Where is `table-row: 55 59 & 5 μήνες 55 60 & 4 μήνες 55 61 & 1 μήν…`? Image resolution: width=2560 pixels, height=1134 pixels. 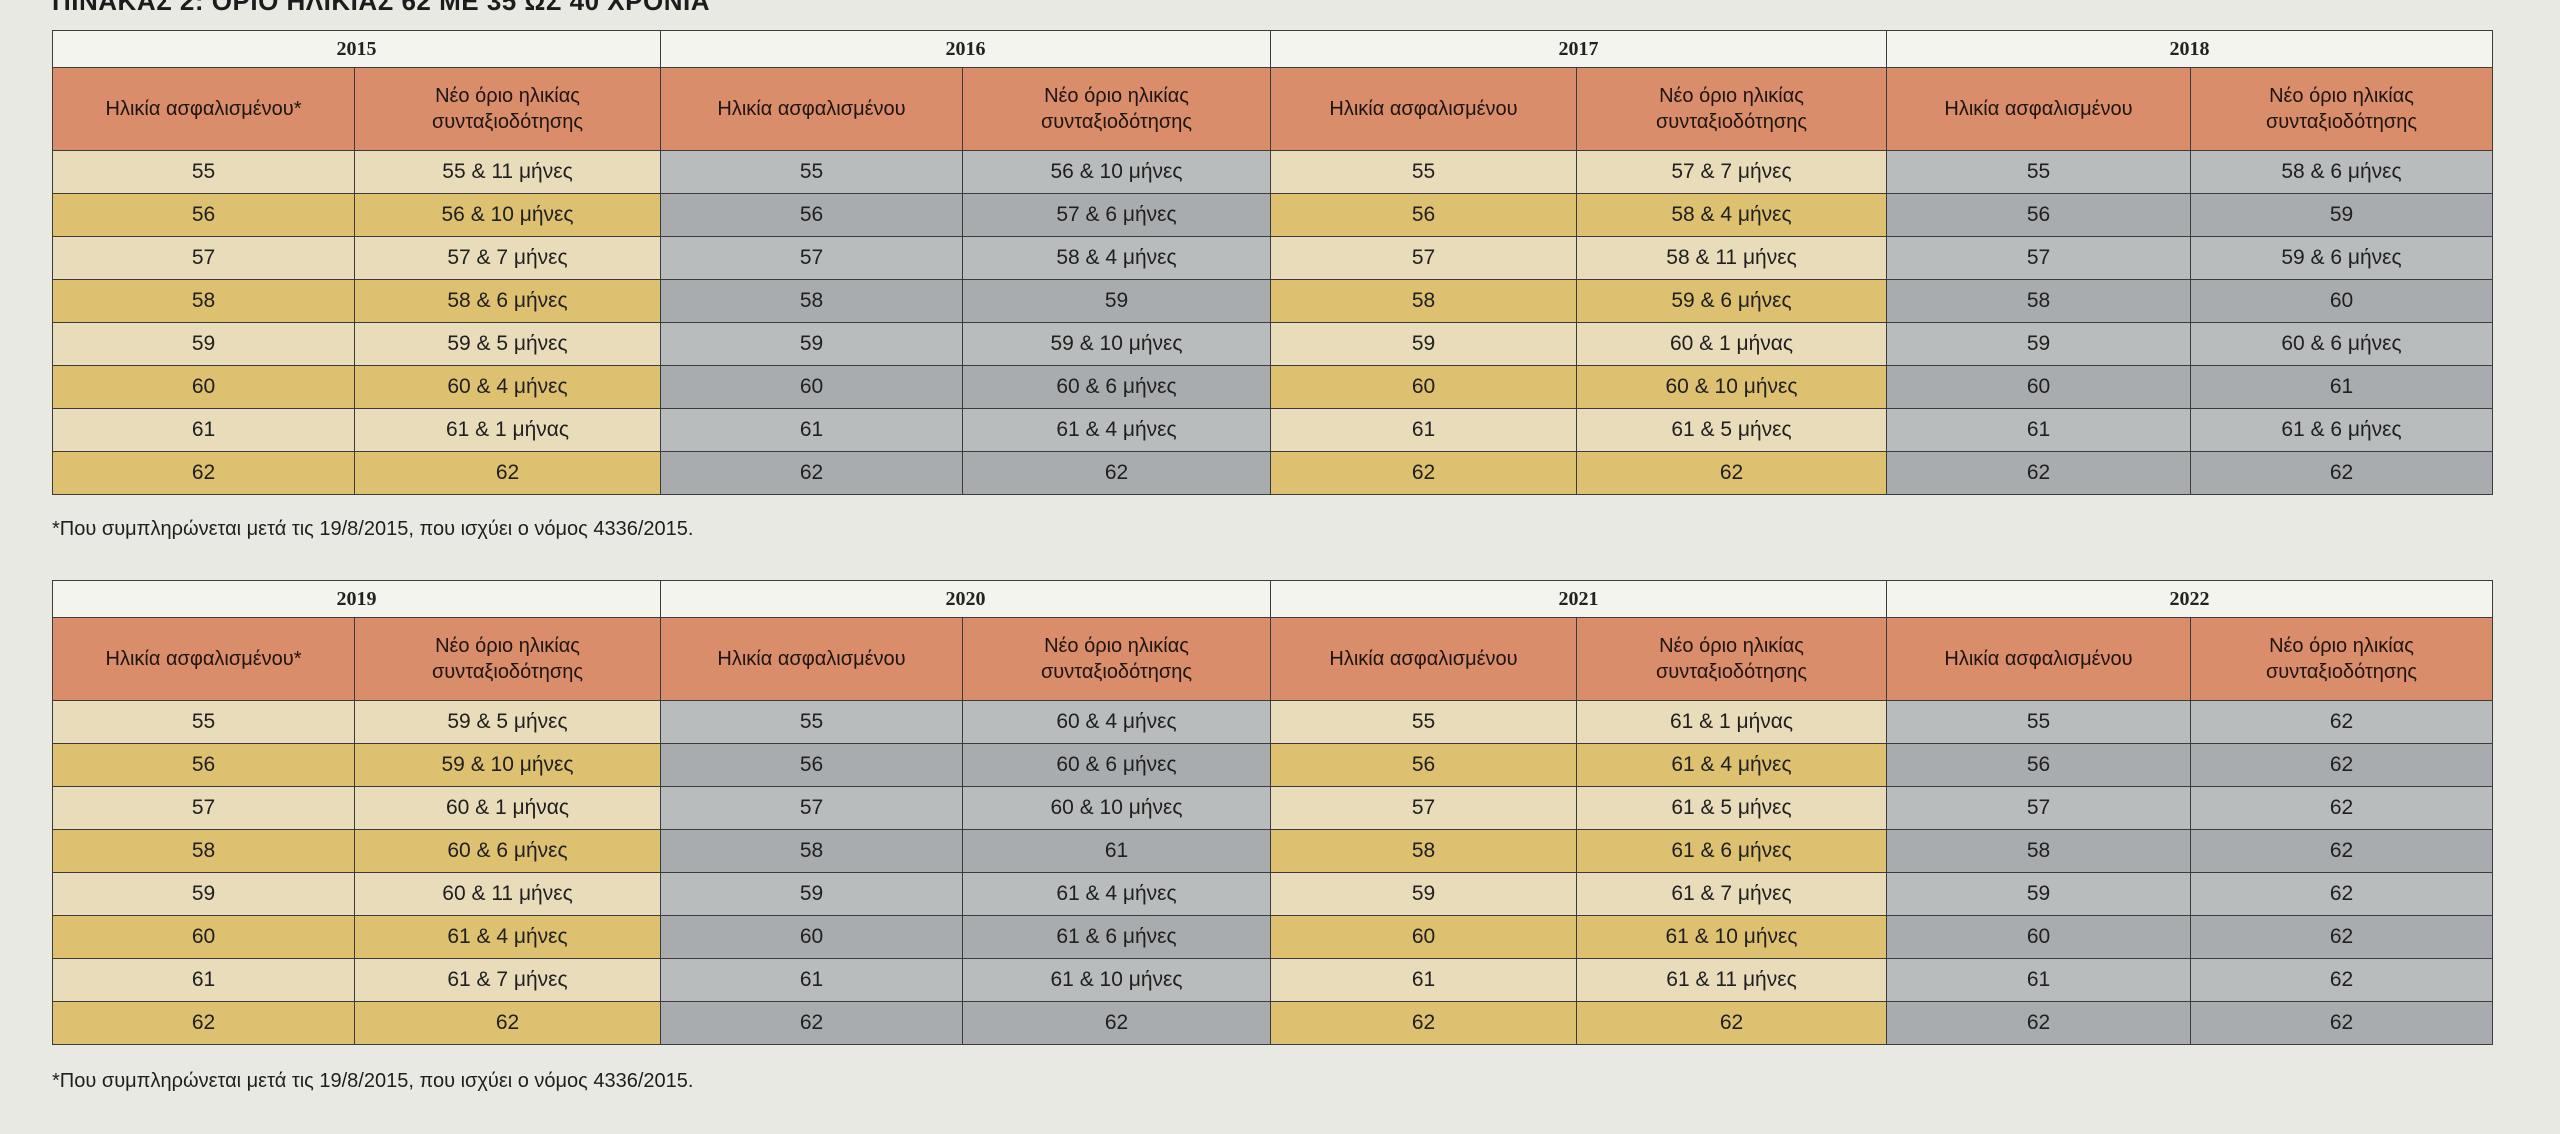 table-row: 55 59 & 5 μήνες 55 60 & 4 μήνες 55 61 & 1 μήν… is located at coordinates (1272, 722).